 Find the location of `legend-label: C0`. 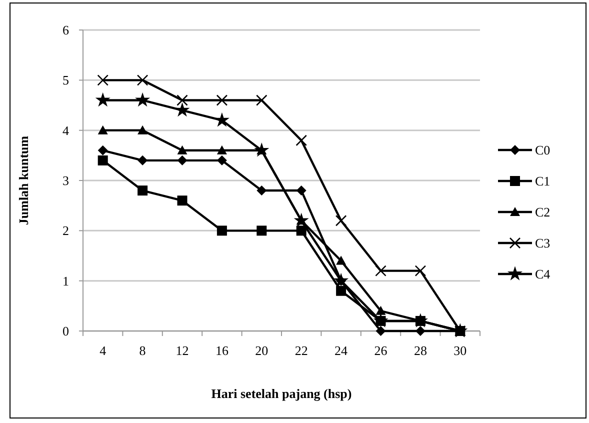

legend-label: C0 is located at coordinates (542, 150).